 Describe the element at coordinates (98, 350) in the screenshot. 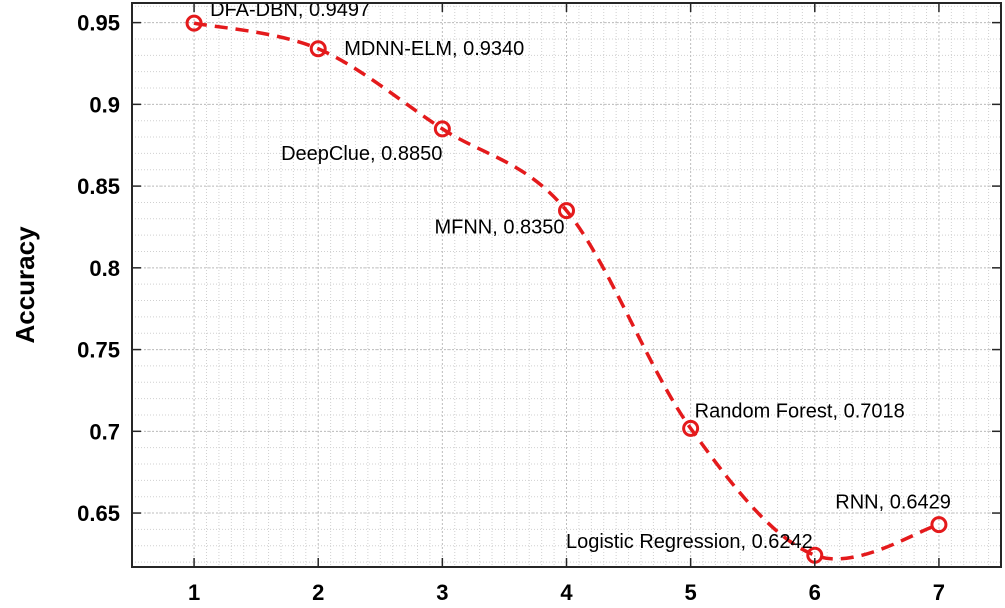

I see `y-tick-label: 0.75` at that location.